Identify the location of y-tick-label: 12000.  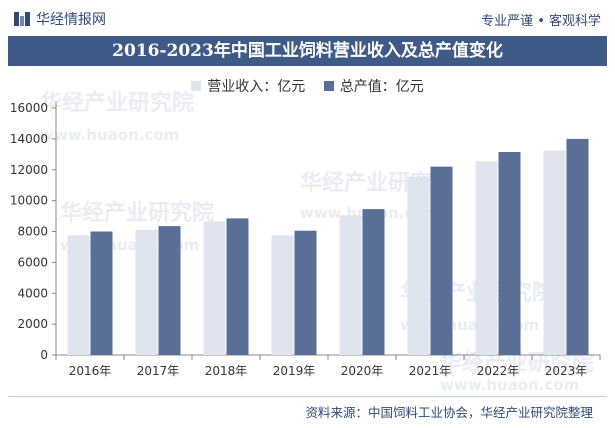
(29, 170).